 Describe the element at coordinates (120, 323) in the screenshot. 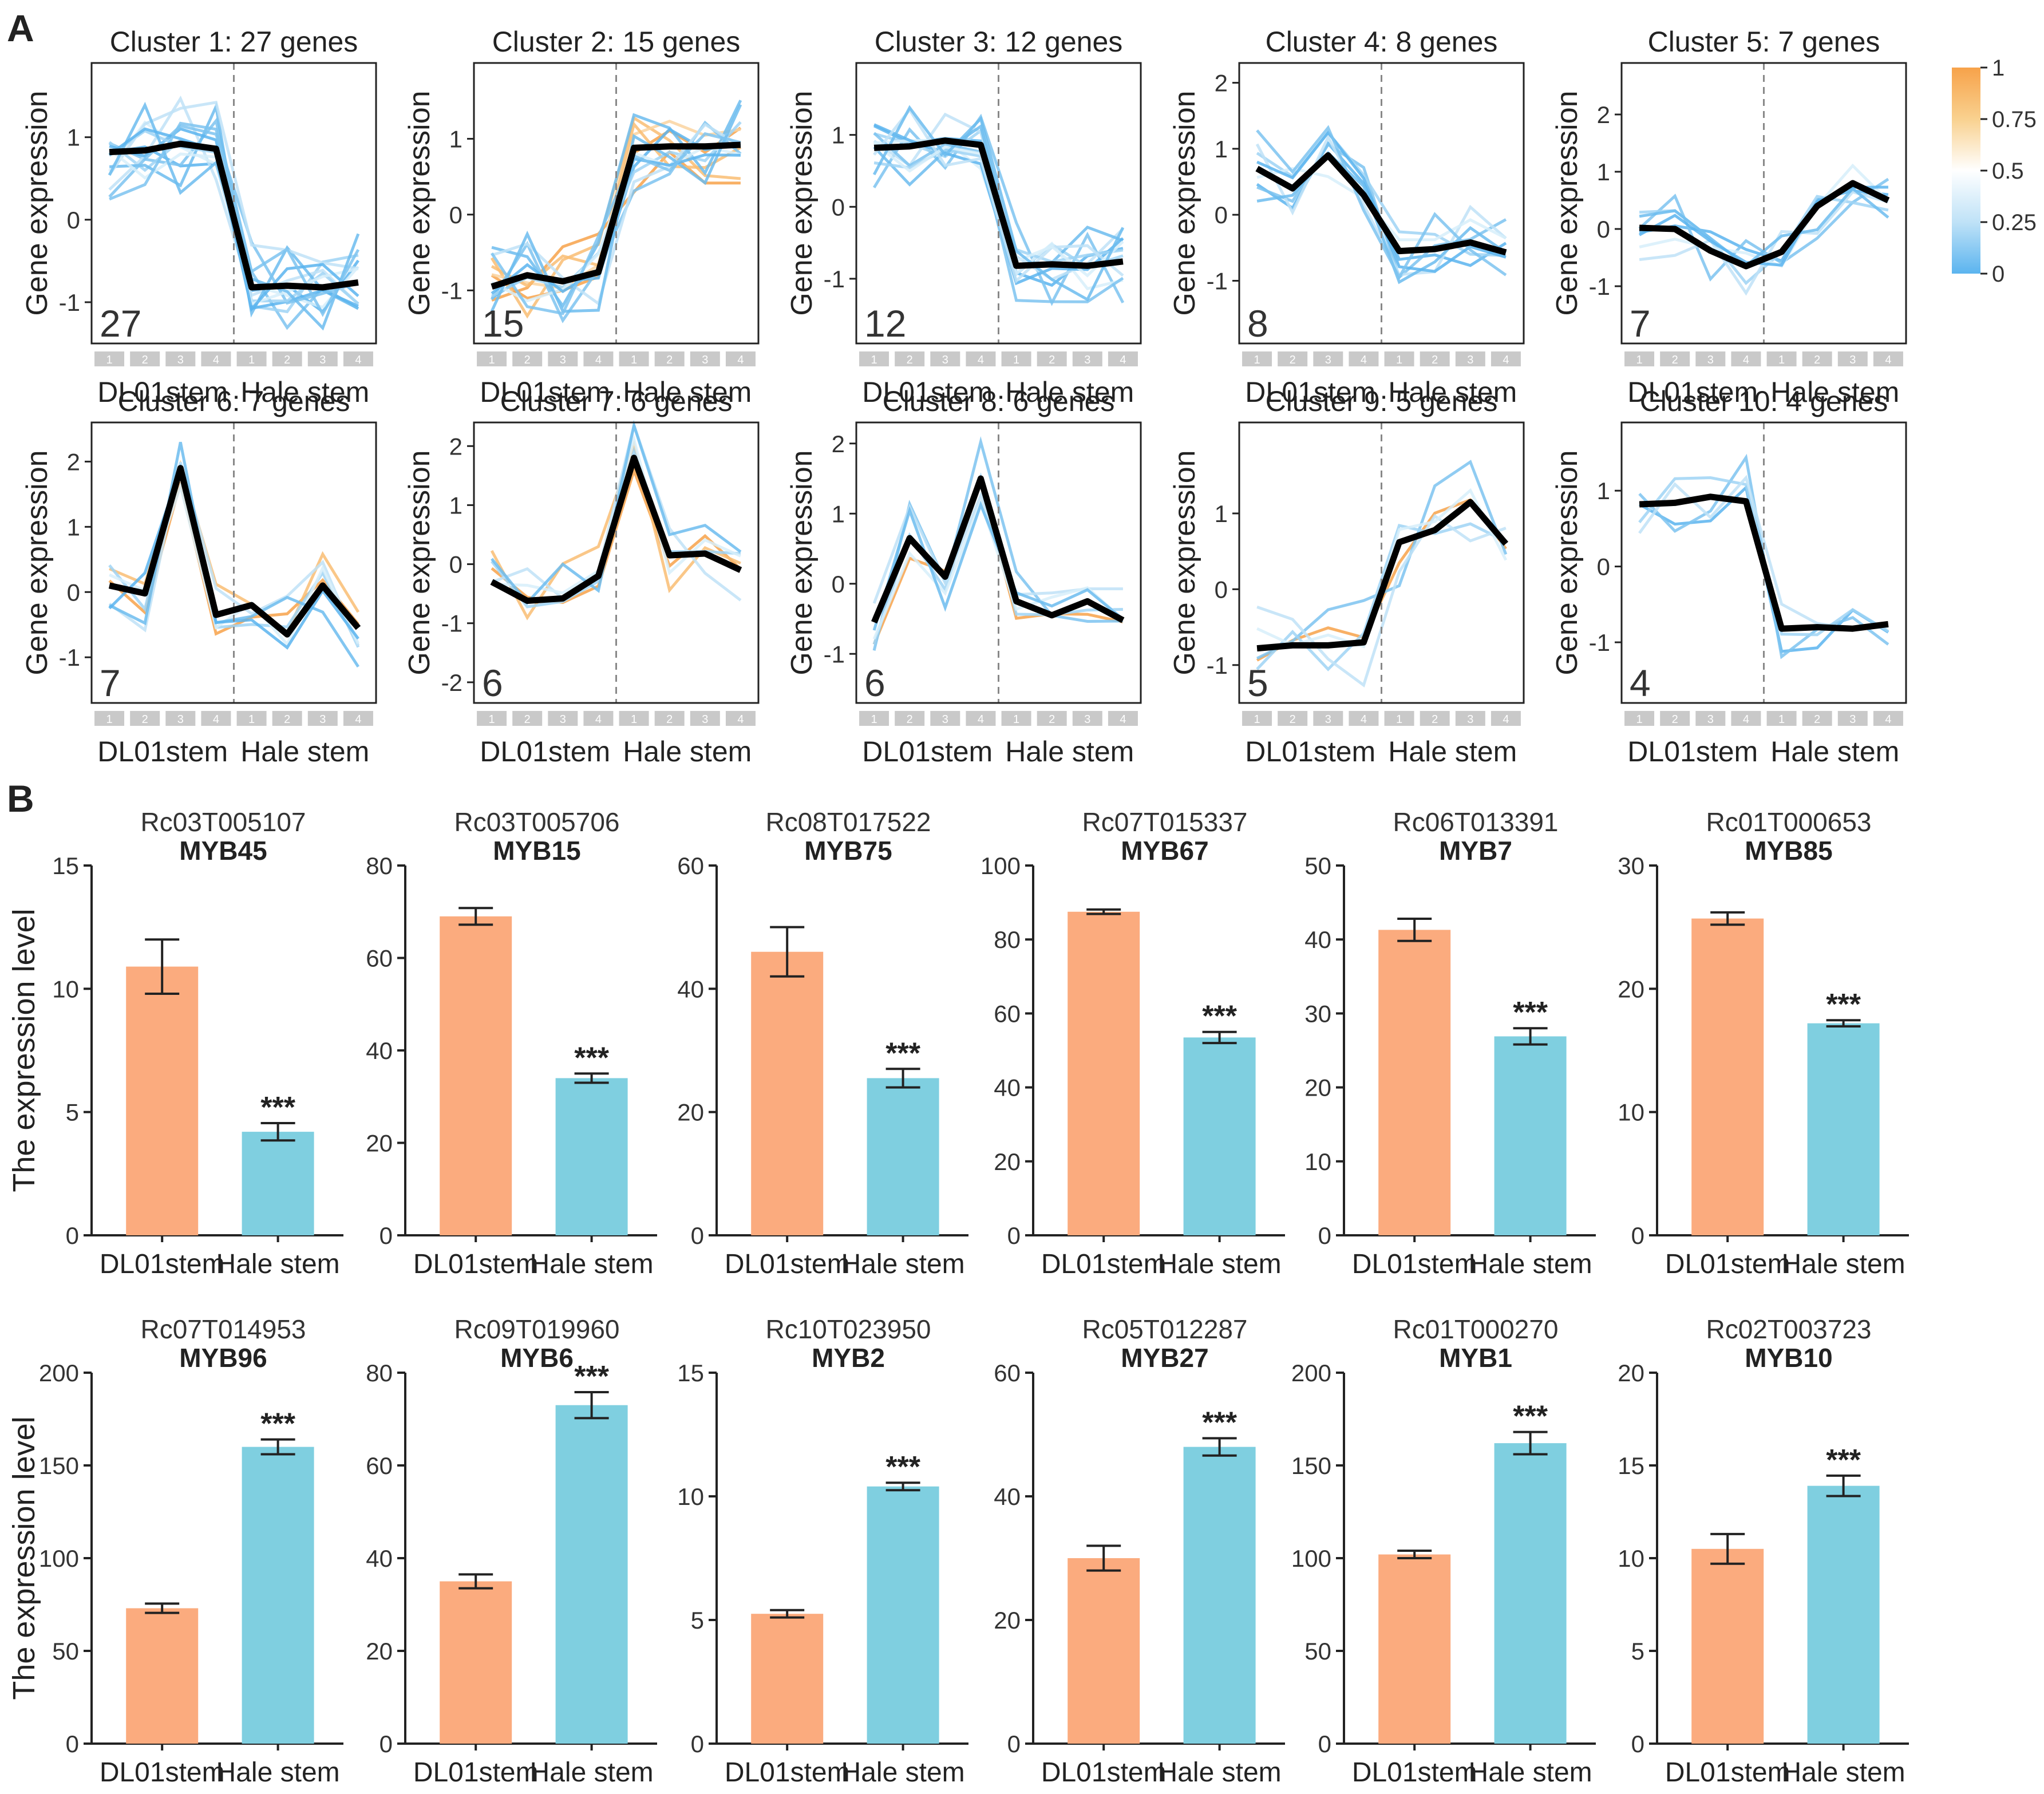

I see `cluster-count: 27` at that location.